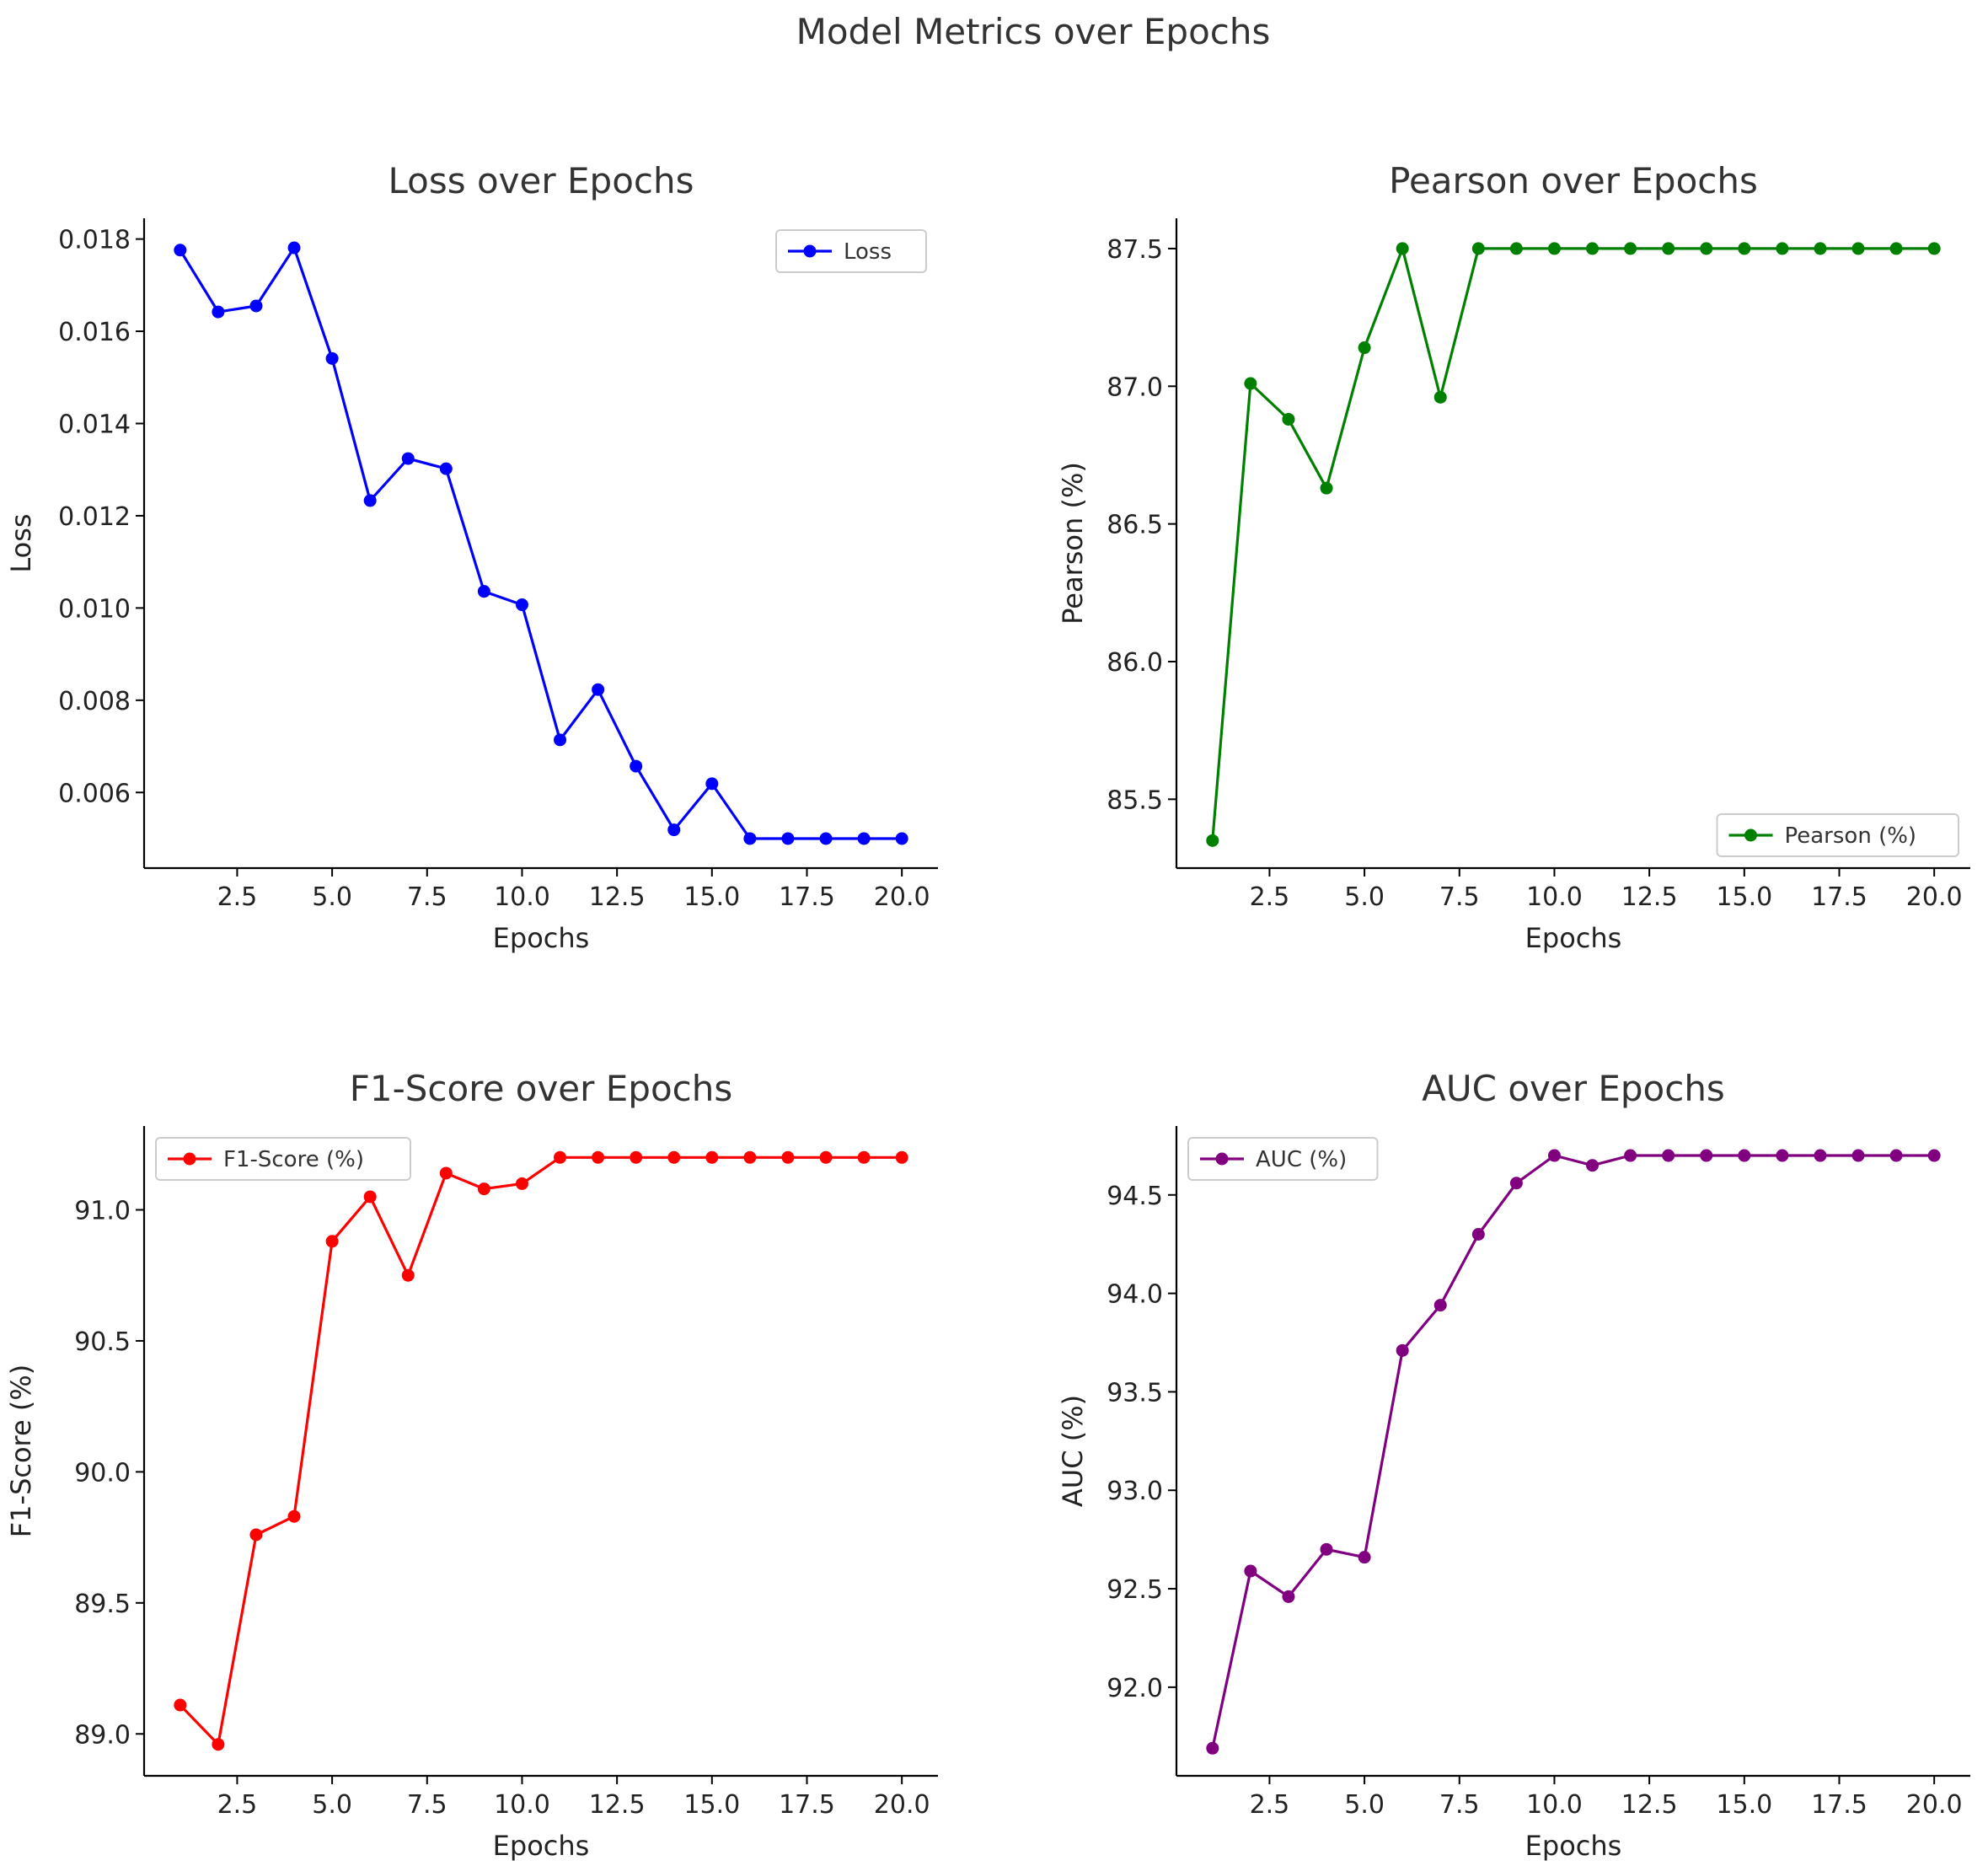  I want to click on y-tick-label: 93.5, so click(1135, 1393).